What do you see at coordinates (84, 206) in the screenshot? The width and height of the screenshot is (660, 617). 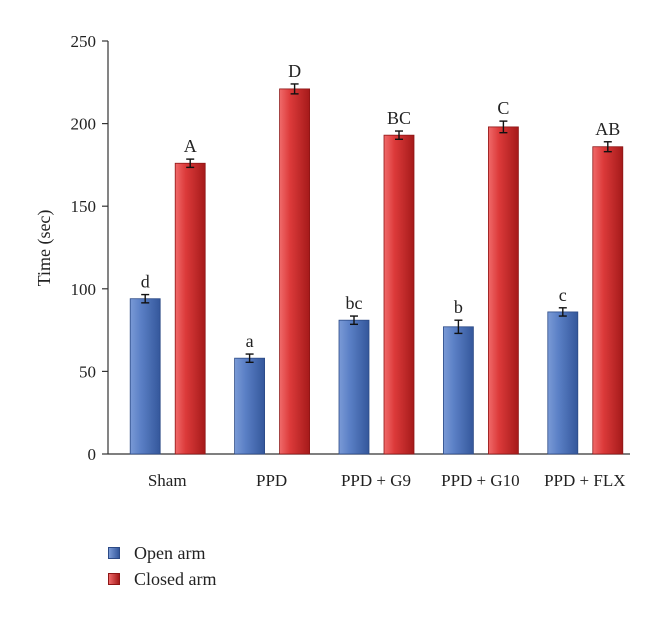 I see `y-tick-label: 150` at bounding box center [84, 206].